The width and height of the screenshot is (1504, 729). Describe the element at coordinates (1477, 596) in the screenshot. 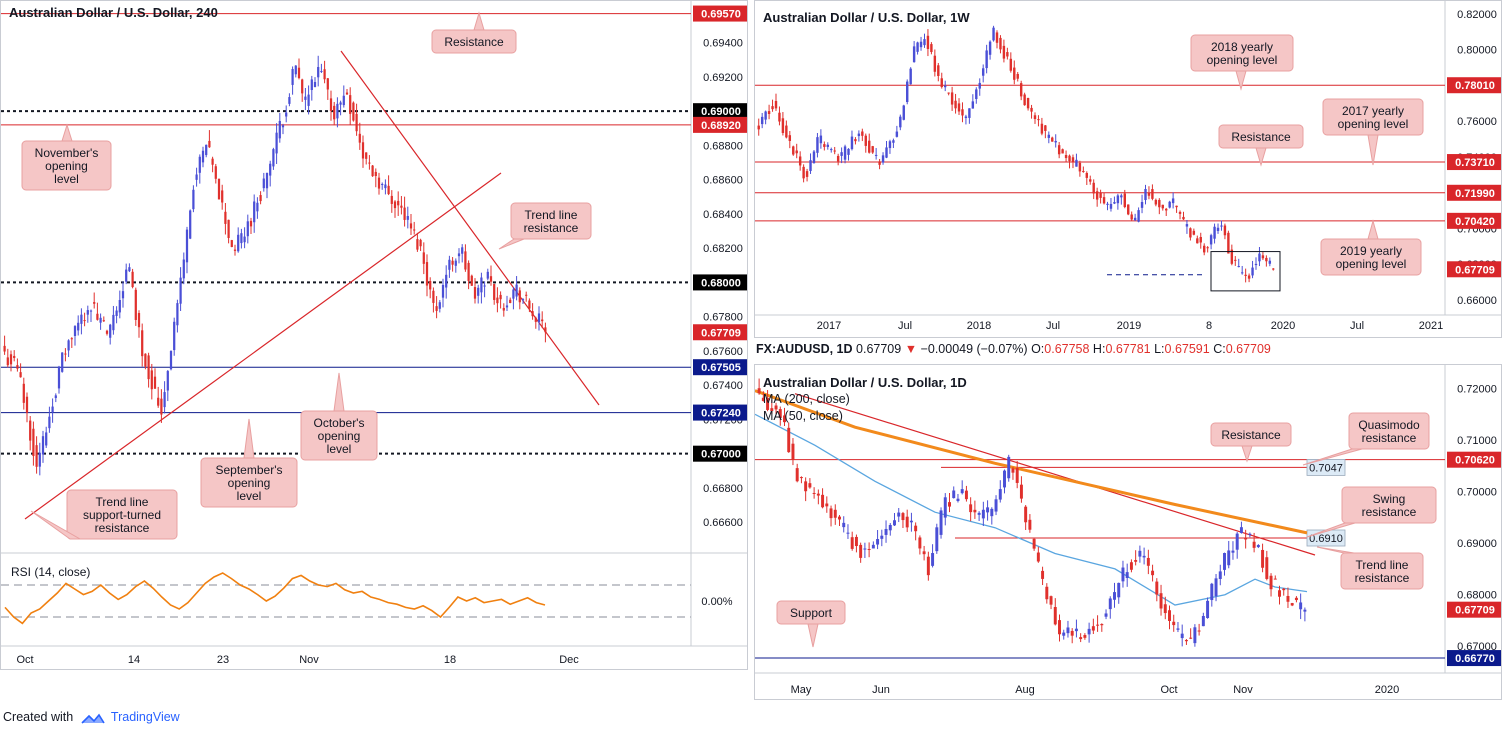

I see `d1-y-tick: 0.68000` at that location.